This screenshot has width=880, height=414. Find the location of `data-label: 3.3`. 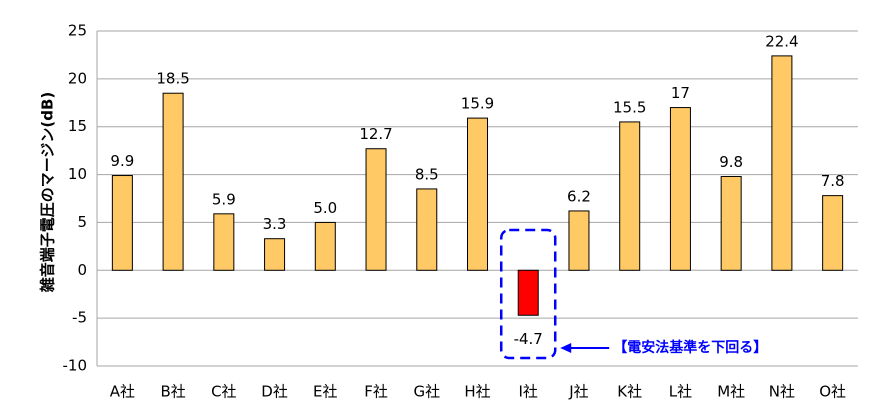

data-label: 3.3 is located at coordinates (275, 224).